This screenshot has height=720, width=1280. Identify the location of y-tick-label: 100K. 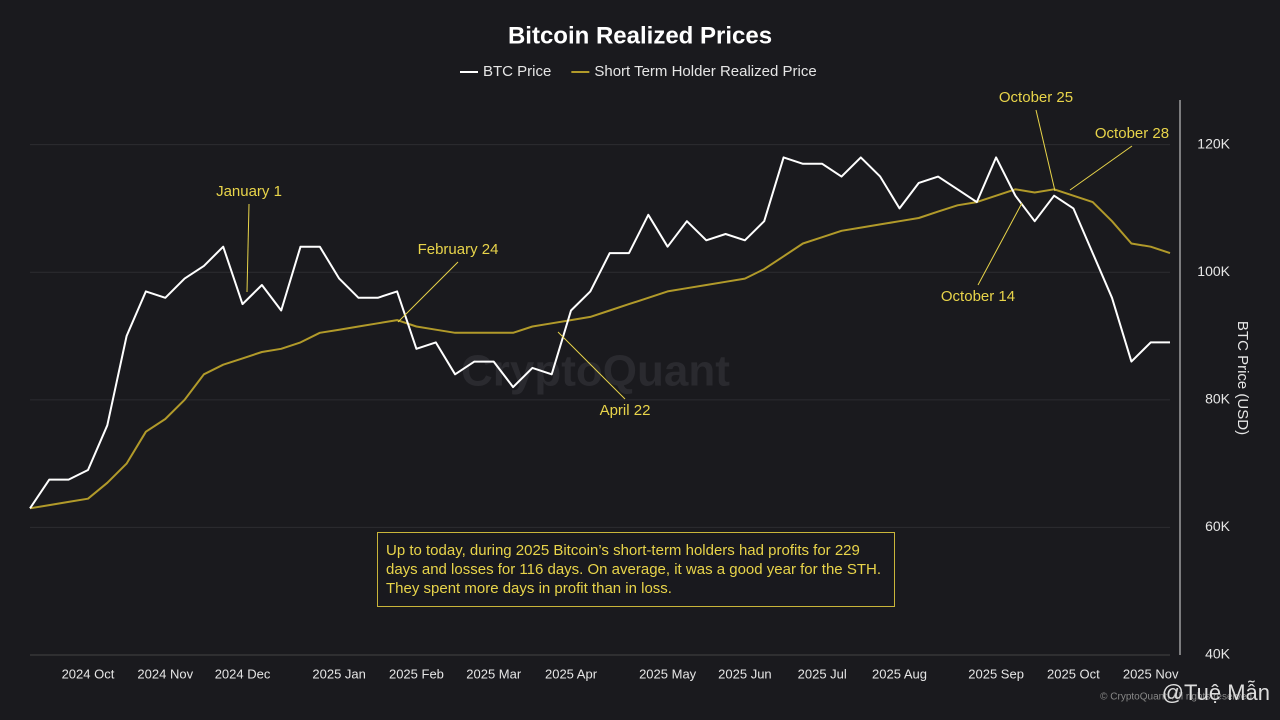
(1213, 271).